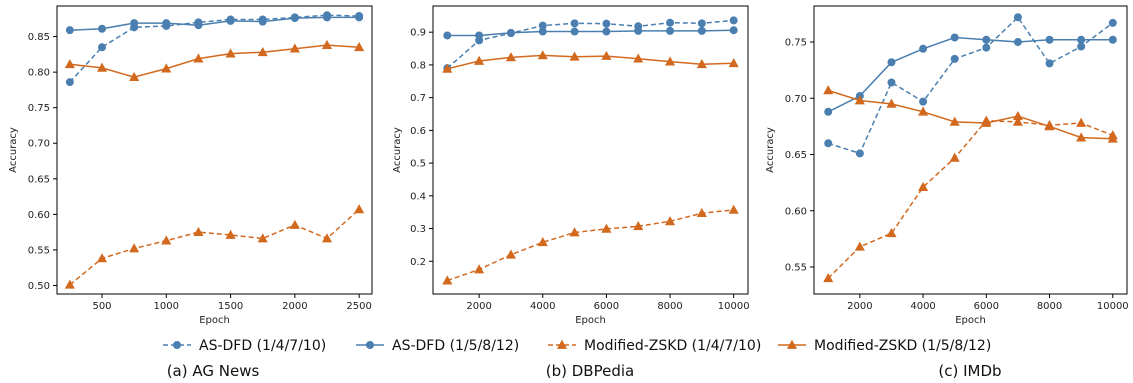 The width and height of the screenshot is (1133, 383). Describe the element at coordinates (562, 344) in the screenshot. I see `legend-marker` at that location.